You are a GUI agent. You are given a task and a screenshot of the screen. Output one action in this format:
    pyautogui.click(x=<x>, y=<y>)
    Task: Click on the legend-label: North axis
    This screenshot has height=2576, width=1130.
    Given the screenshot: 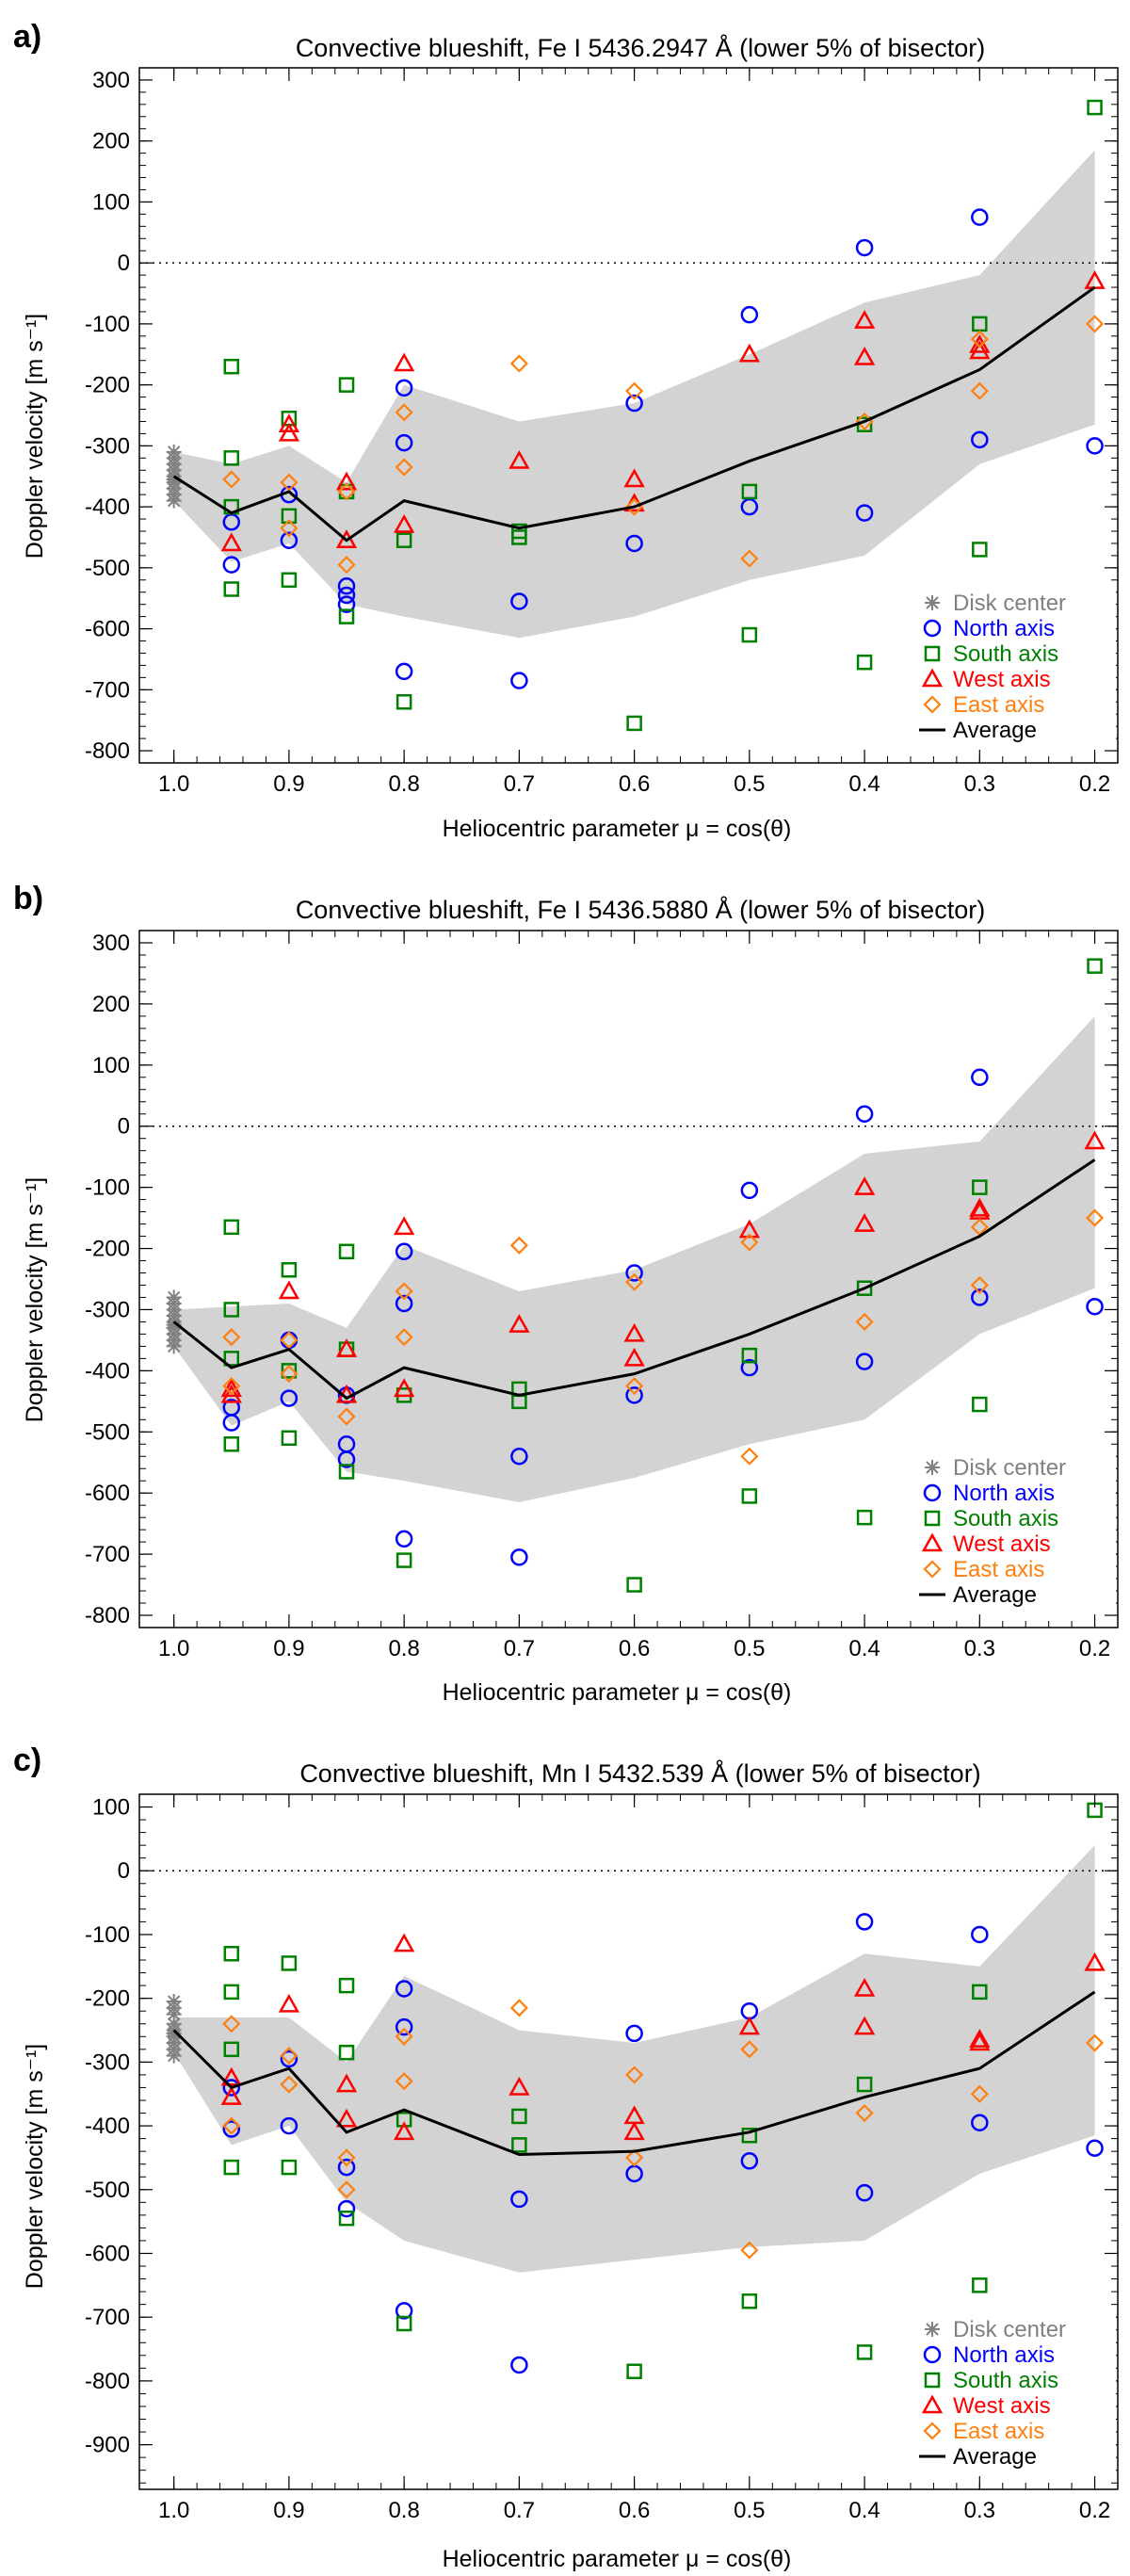 What is the action you would take?
    pyautogui.click(x=1004, y=628)
    